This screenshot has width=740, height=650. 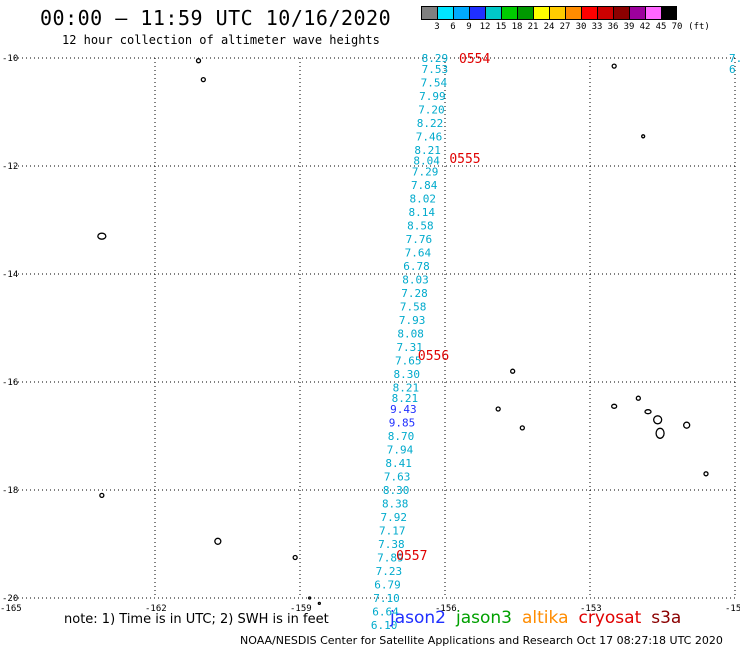 What do you see at coordinates (410, 333) in the screenshot?
I see `wave-height-value: 8.08` at bounding box center [410, 333].